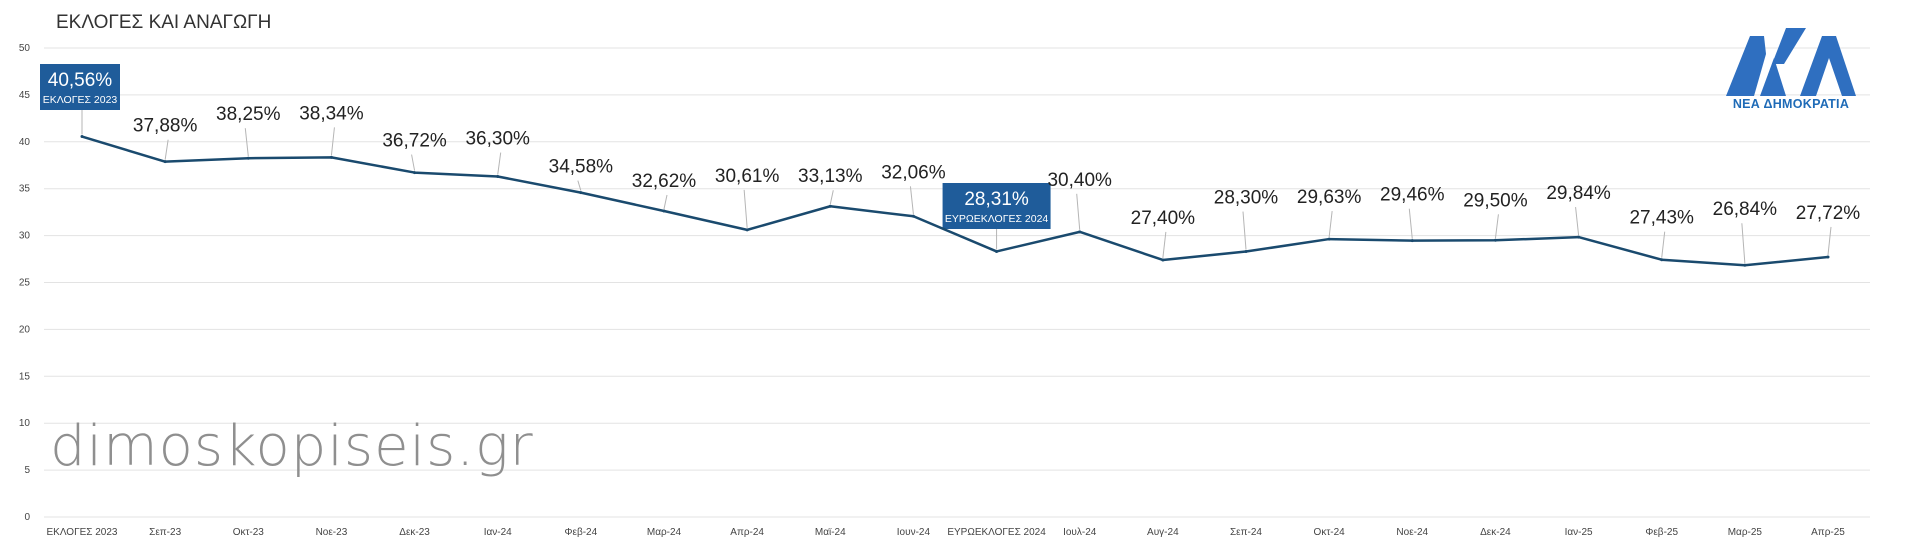  What do you see at coordinates (25, 189) in the screenshot?
I see `y-tick-label: 35` at bounding box center [25, 189].